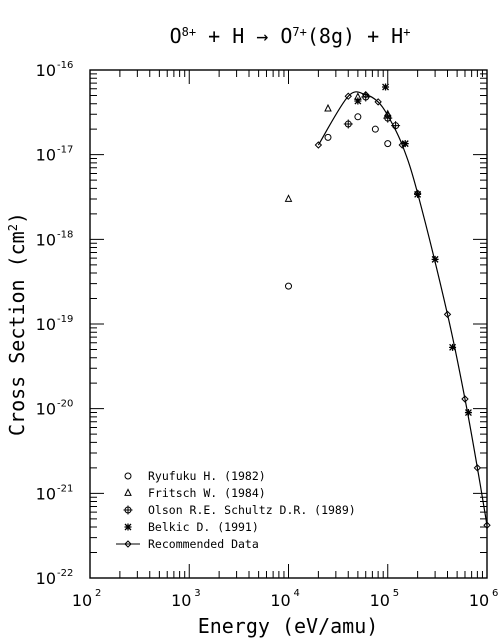 Image resolution: width=499 pixels, height=640 pixels. I want to click on x-tick-exponent: 6, so click(495, 593).